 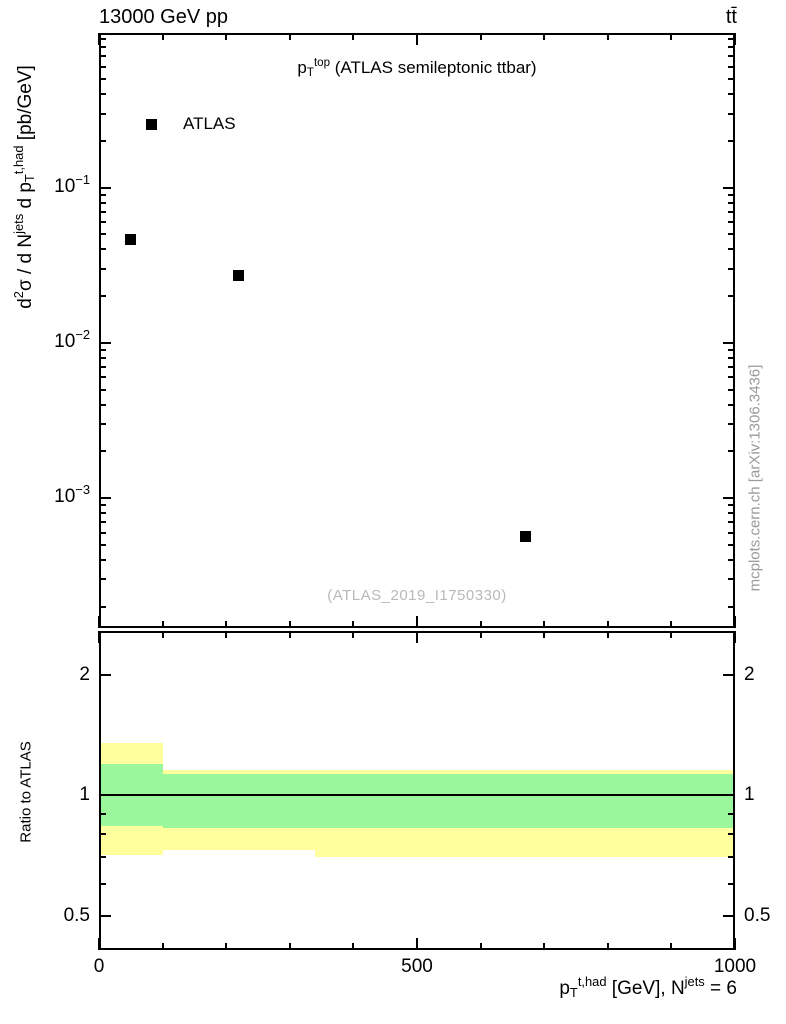 What do you see at coordinates (82, 179) in the screenshot?
I see `tick-label-exponent: −1` at bounding box center [82, 179].